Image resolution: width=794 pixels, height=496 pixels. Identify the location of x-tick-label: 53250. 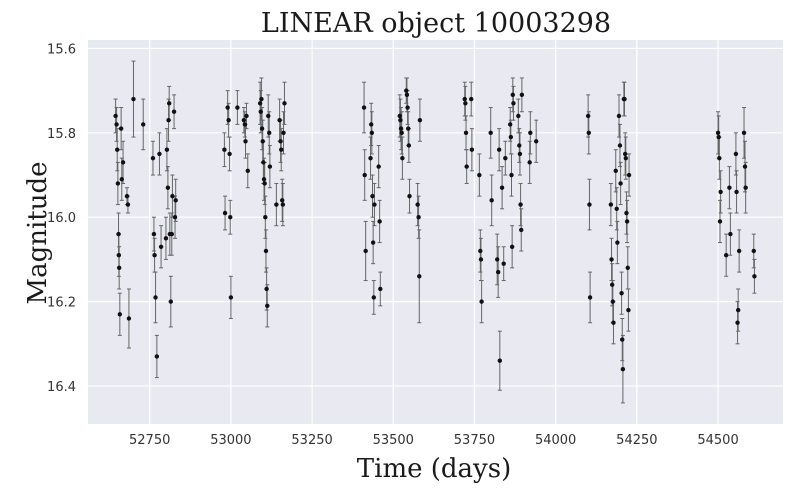
(311, 440).